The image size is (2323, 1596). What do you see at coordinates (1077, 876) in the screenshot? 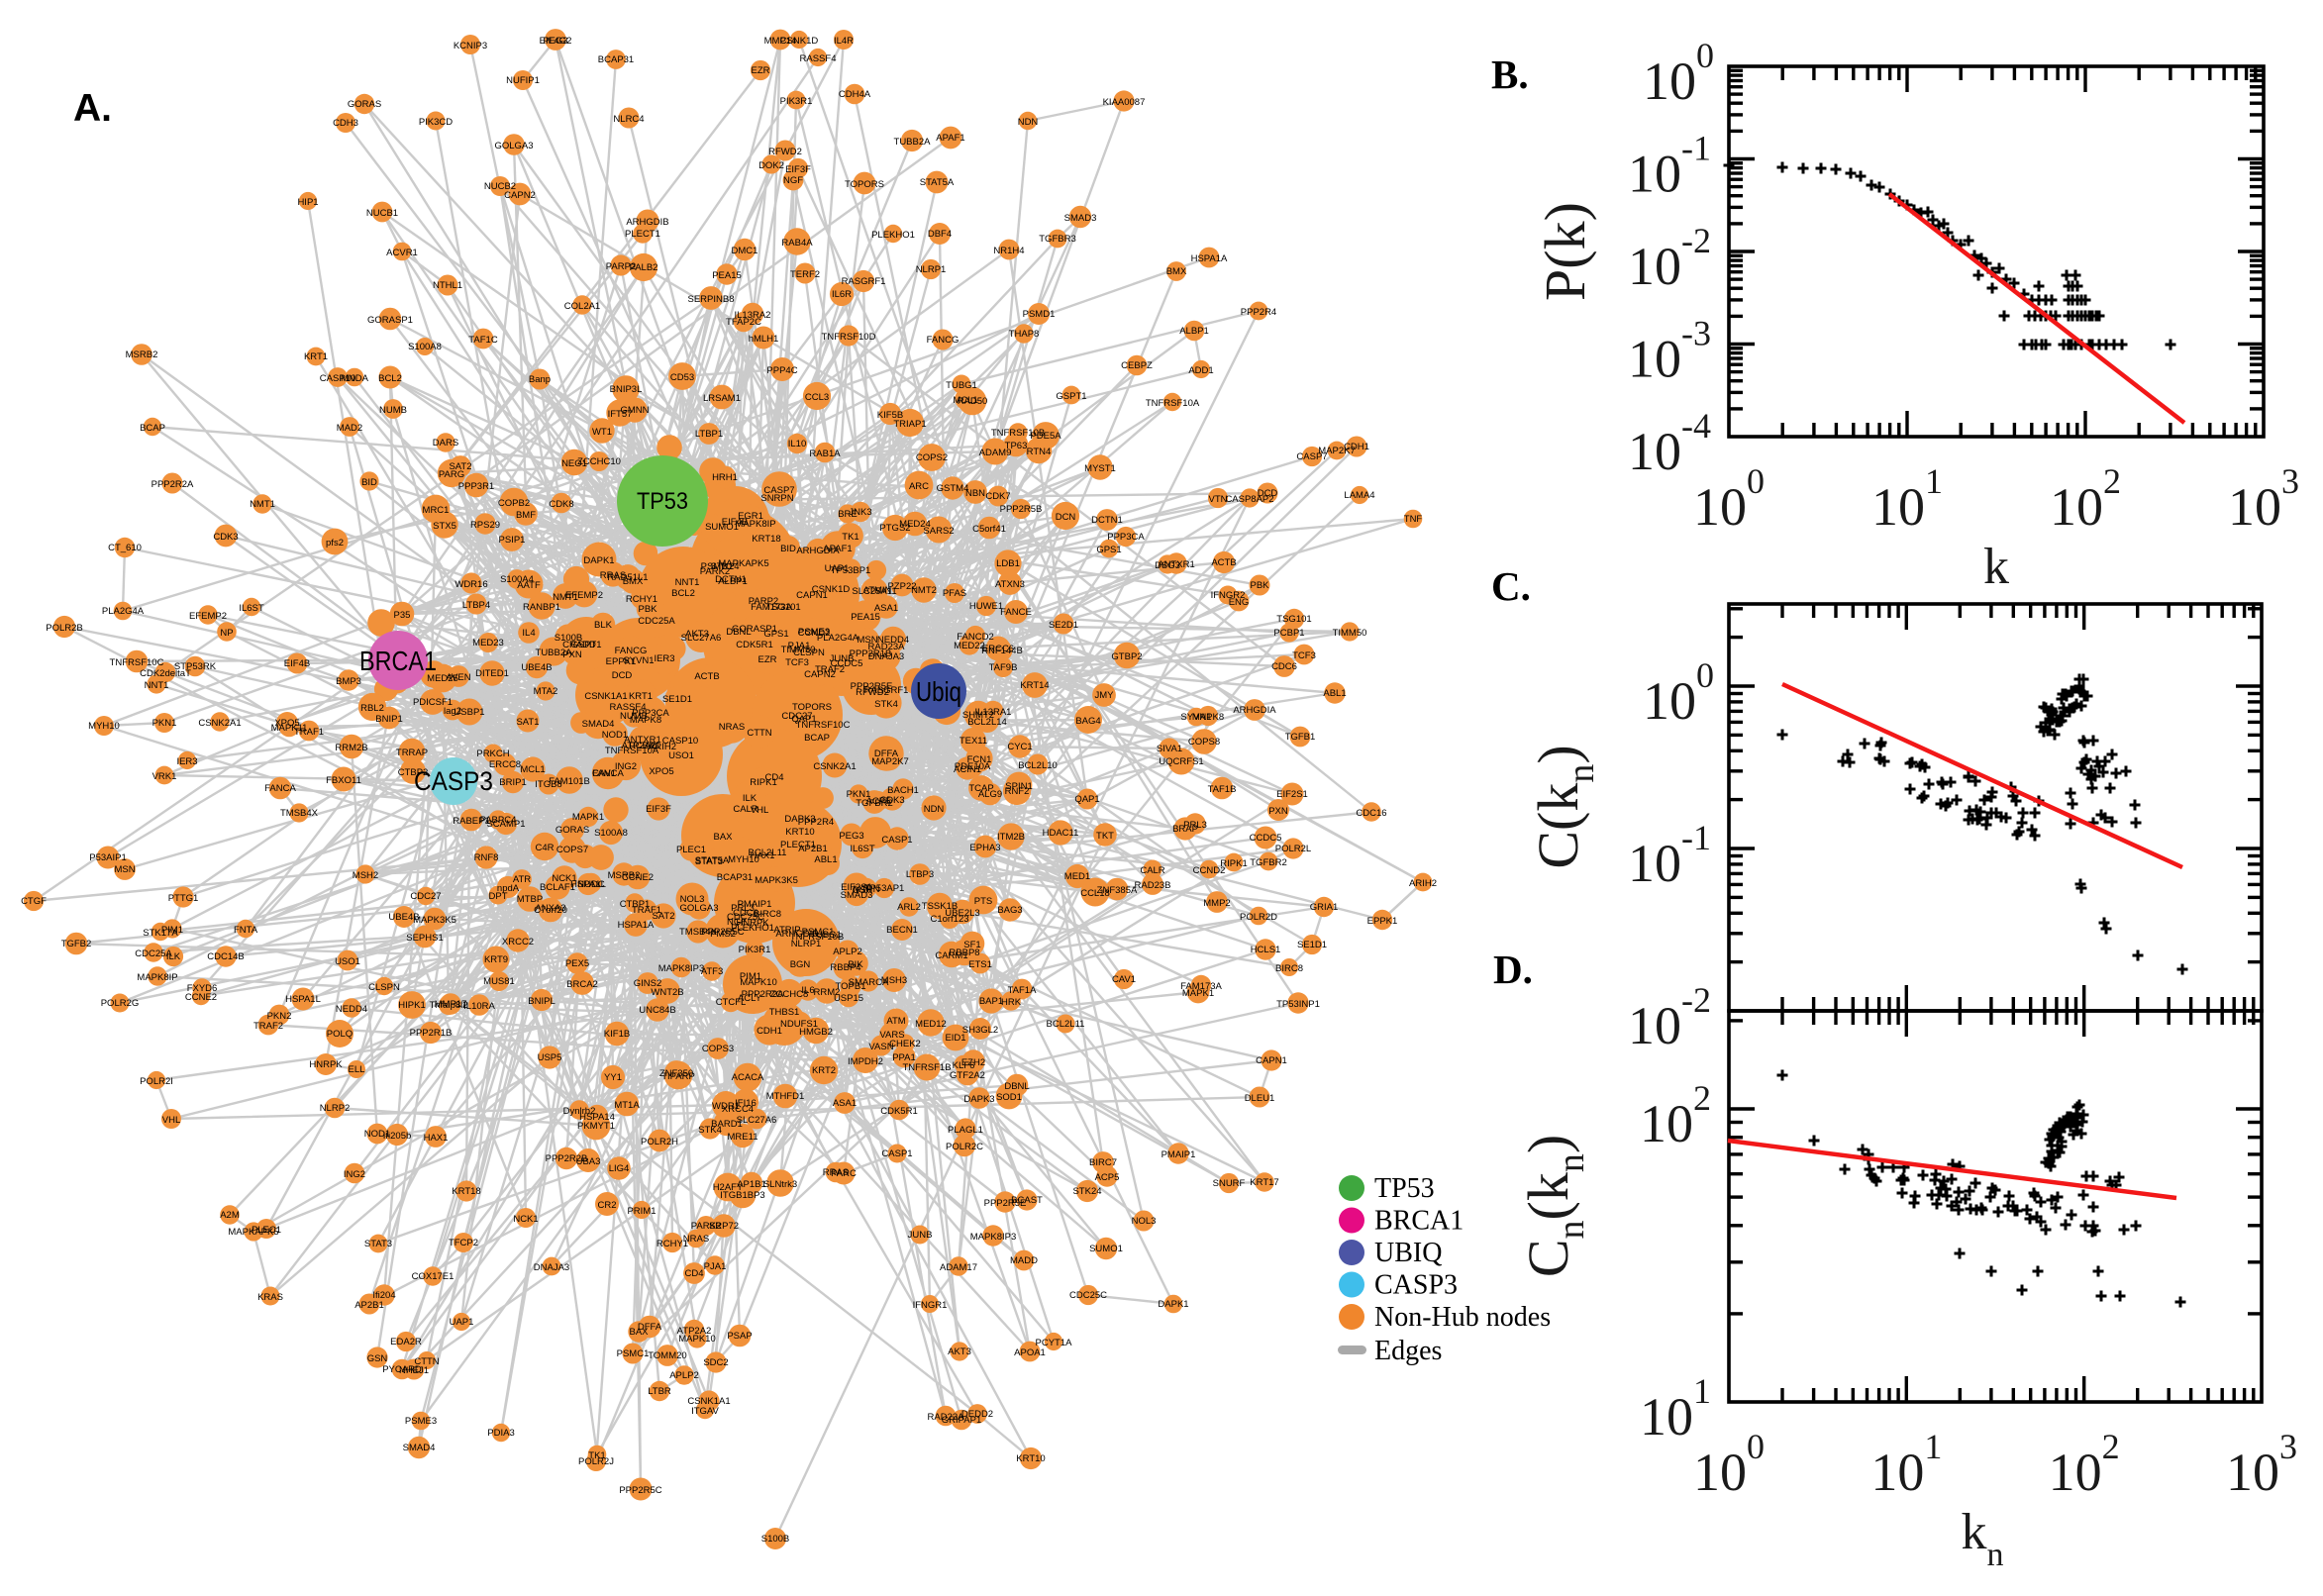
I see `svg-text: MED1` at bounding box center [1077, 876].